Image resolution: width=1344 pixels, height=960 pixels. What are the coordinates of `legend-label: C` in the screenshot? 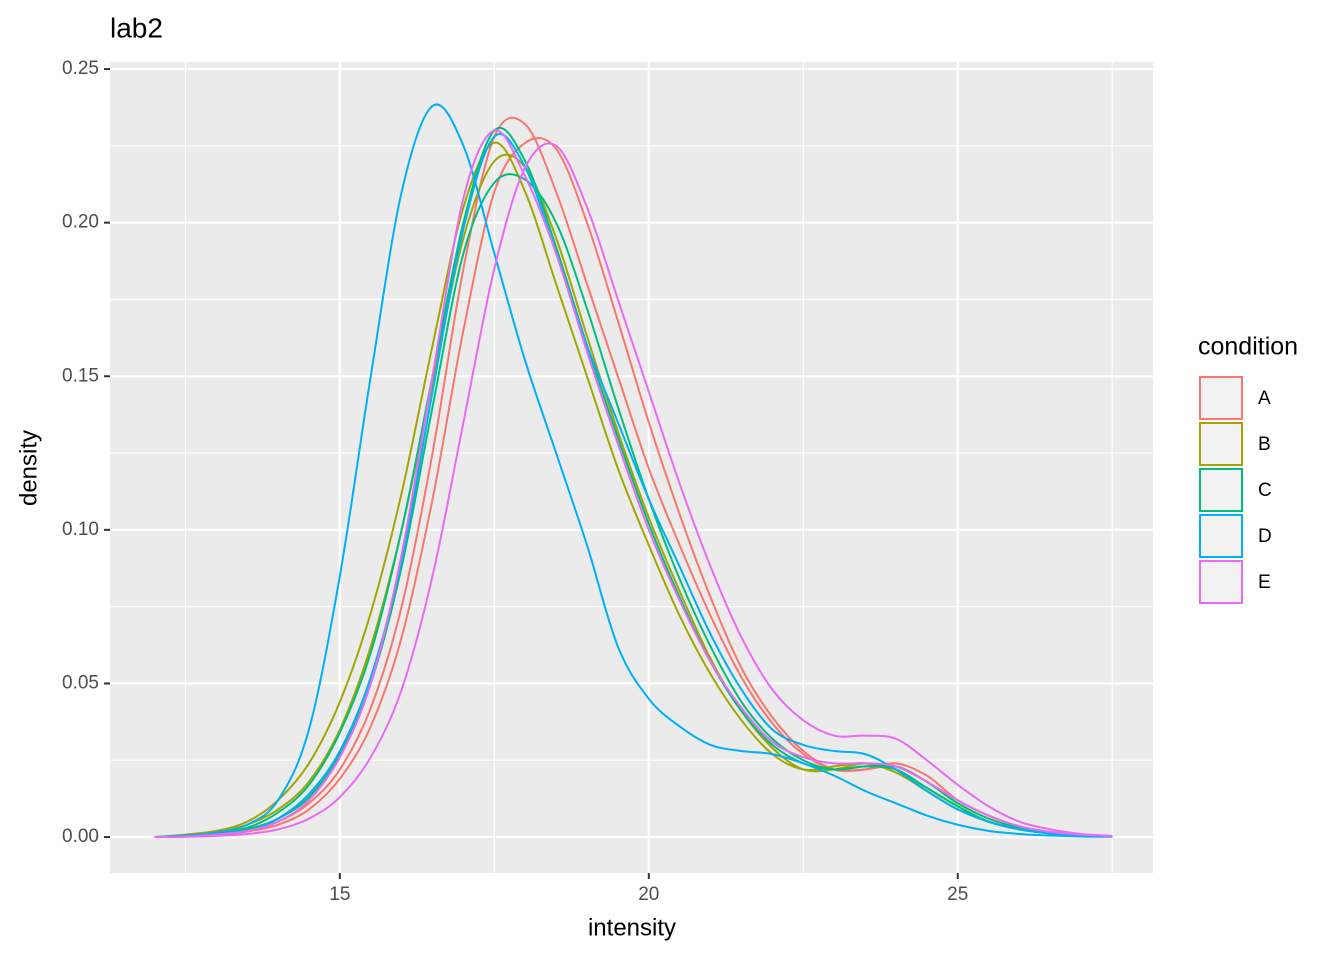 It's located at (1265, 490).